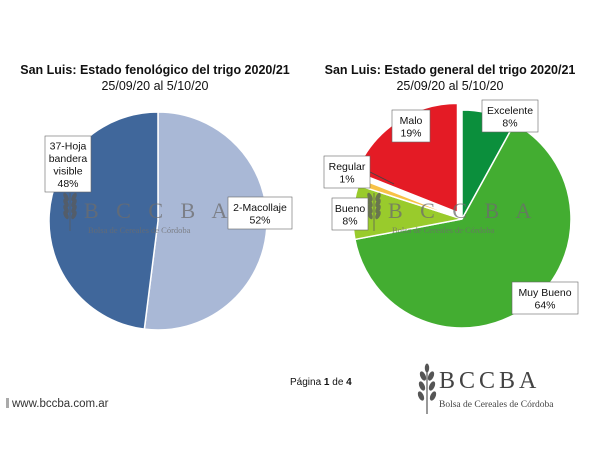 This screenshot has width=600, height=470. Describe the element at coordinates (67, 171) in the screenshot. I see `slice-label: visible` at that location.